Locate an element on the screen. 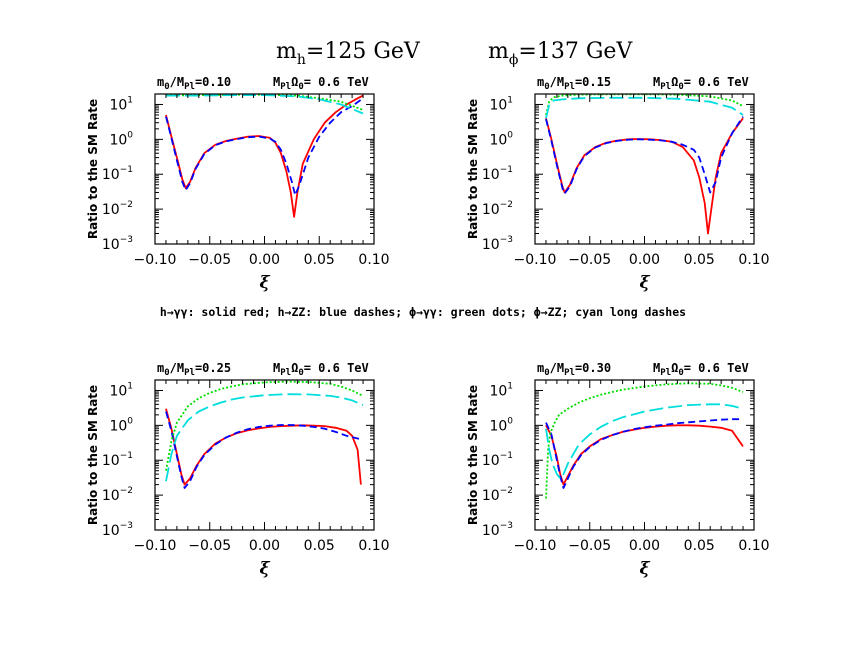  panel-title: m0/MPl=0.25 is located at coordinates (194, 369).